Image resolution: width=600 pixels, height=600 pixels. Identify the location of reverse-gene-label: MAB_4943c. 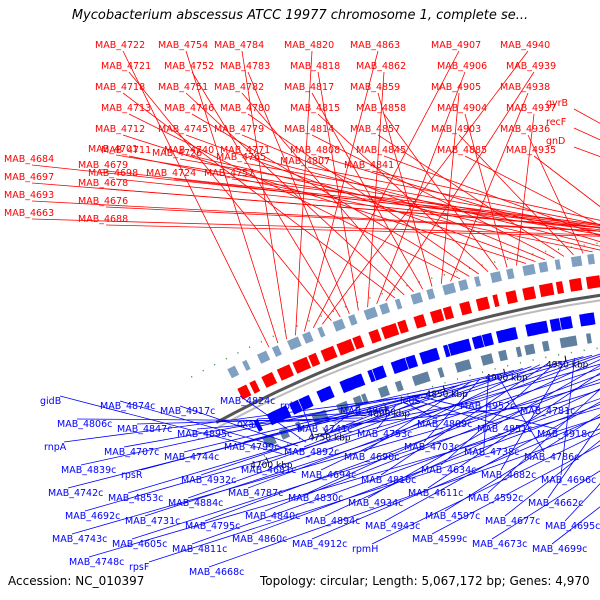
(392, 526).